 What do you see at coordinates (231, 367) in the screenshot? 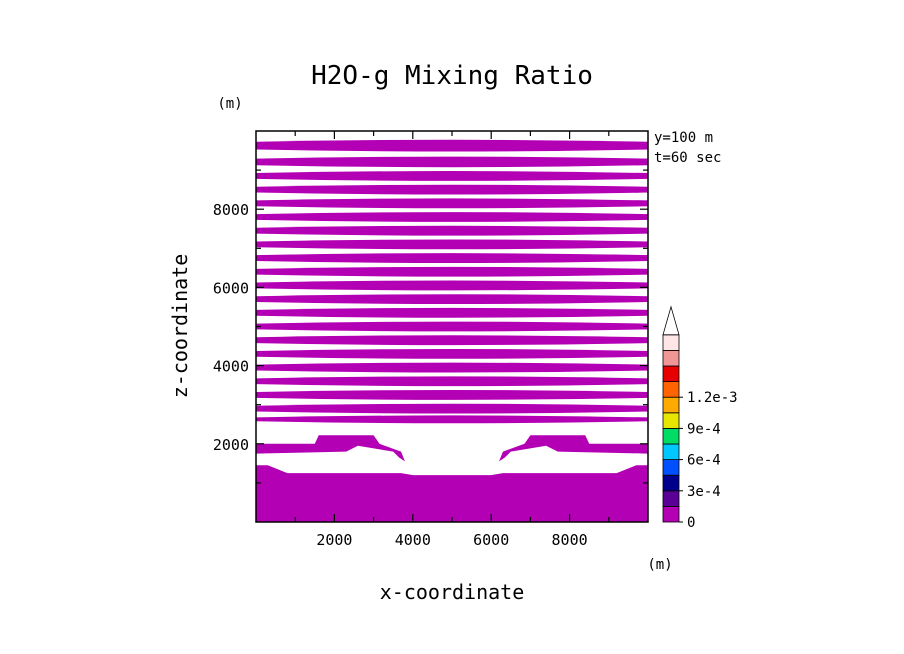
I see `y-tick-label: 4000` at bounding box center [231, 367].